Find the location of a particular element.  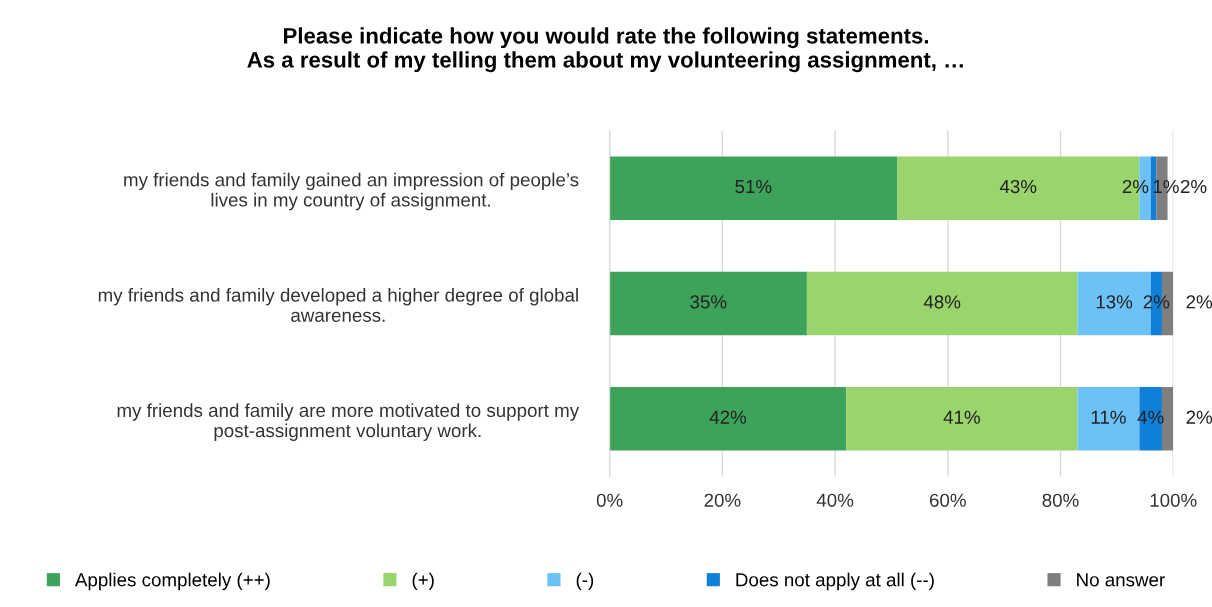

data-label: 51% is located at coordinates (753, 187).